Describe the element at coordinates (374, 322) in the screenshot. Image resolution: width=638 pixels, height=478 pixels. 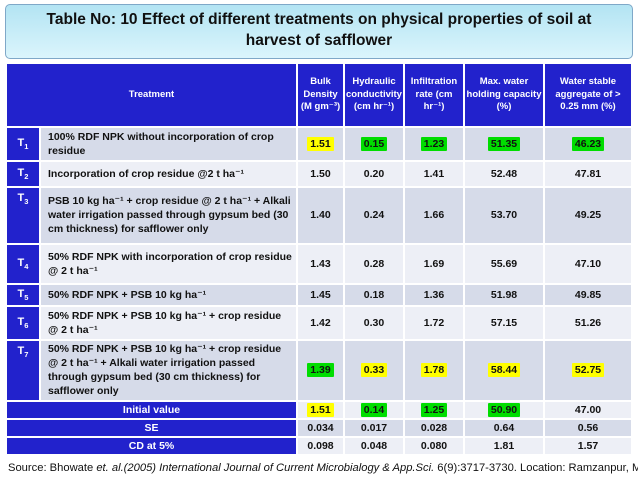
I see `value-cell: 0.30` at that location.